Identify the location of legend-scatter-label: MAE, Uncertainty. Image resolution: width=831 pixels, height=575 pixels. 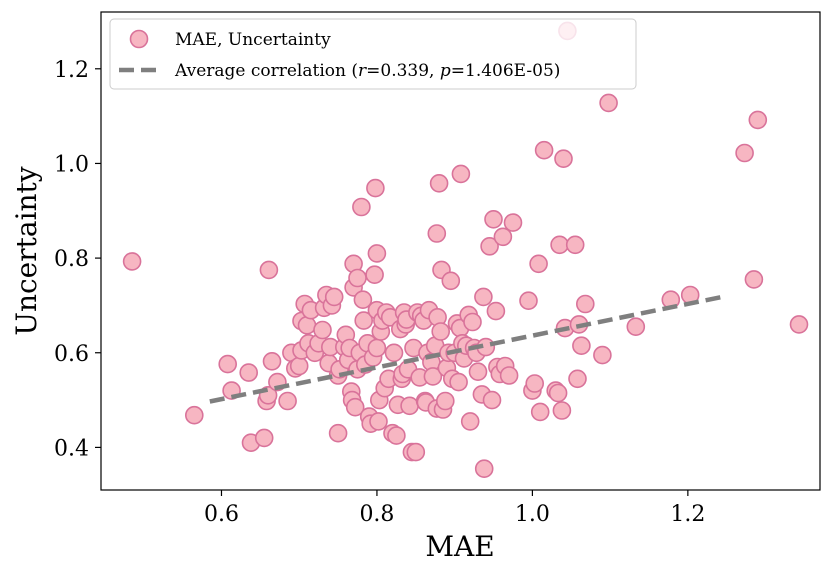
(253, 40).